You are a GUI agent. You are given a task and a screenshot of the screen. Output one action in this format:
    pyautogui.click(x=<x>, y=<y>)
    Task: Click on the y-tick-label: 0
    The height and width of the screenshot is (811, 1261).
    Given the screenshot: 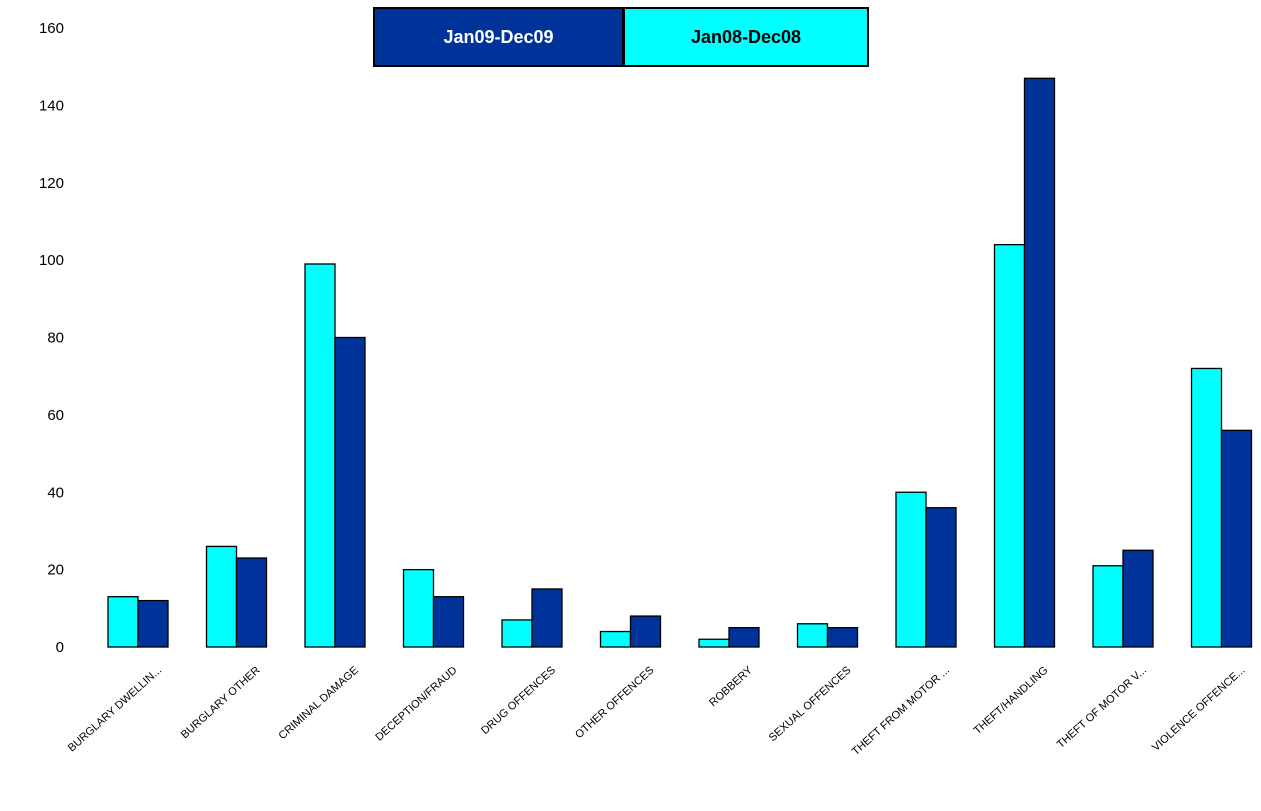 What is the action you would take?
    pyautogui.click(x=60, y=647)
    